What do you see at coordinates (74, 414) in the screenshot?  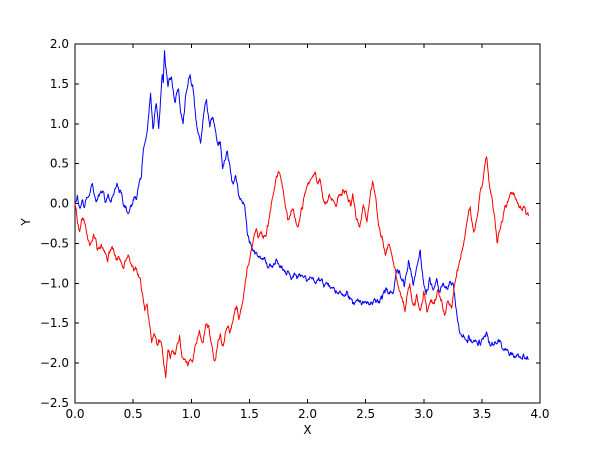 I see `x-tick-label: 0.0` at bounding box center [74, 414].